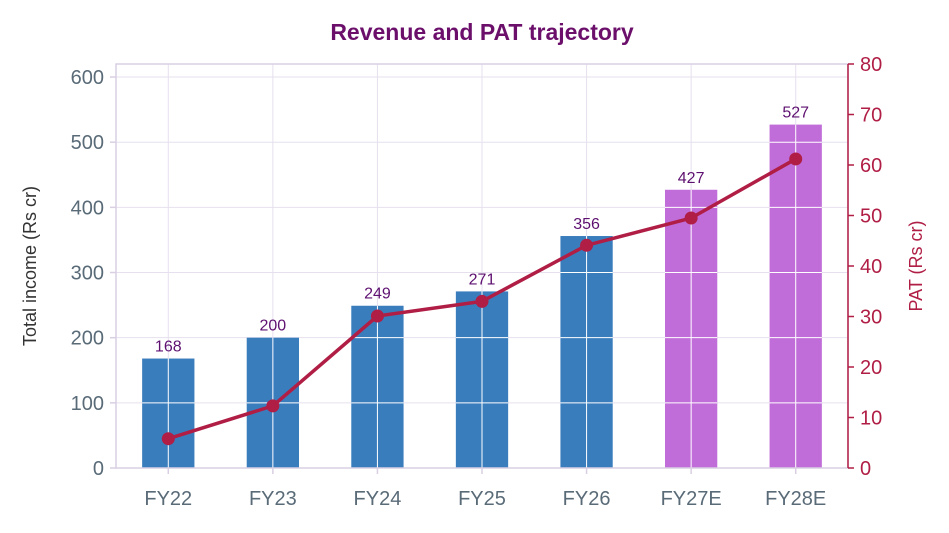 Image resolution: width=949 pixels, height=533 pixels. Describe the element at coordinates (377, 294) in the screenshot. I see `bar-data-label: 249` at that location.